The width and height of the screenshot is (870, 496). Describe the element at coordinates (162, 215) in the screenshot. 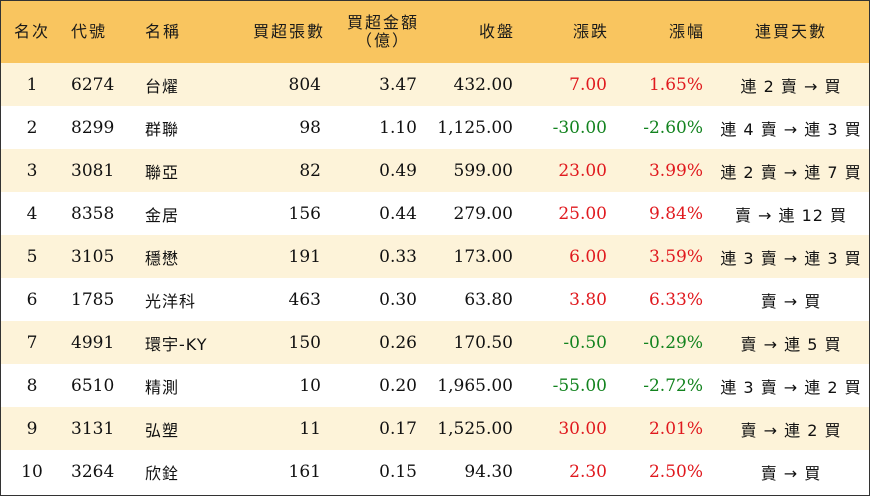

I see `cell-name: 金居` at that location.